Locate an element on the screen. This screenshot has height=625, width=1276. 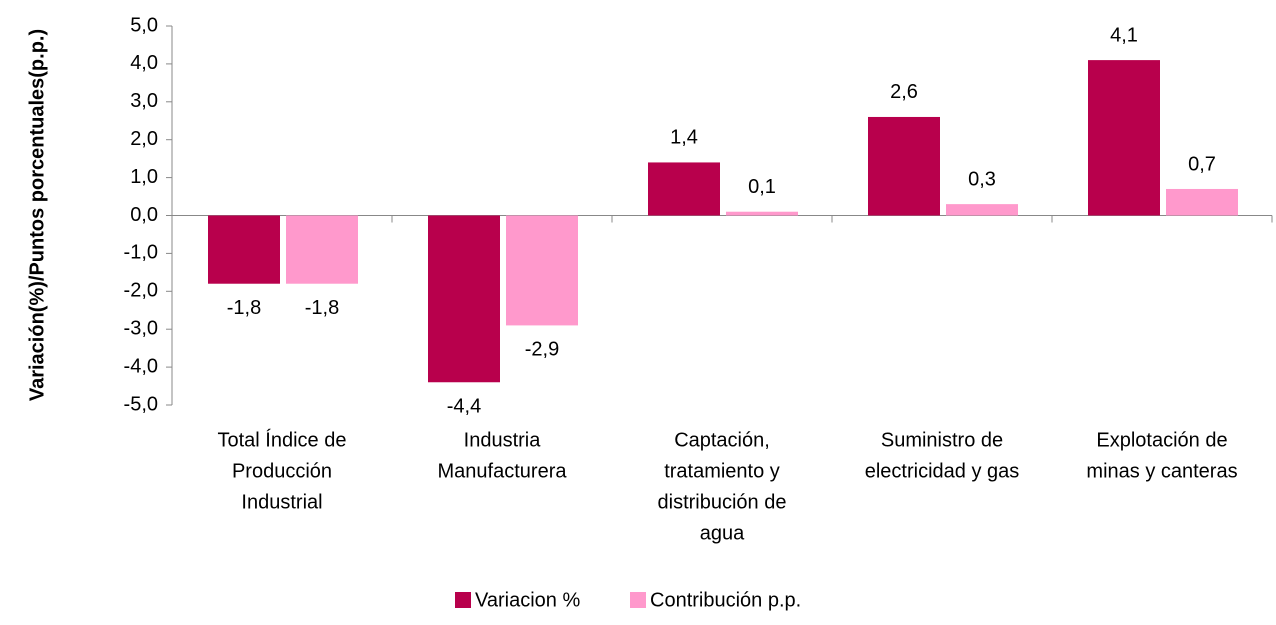
x-tick-label: agua is located at coordinates (722, 533).